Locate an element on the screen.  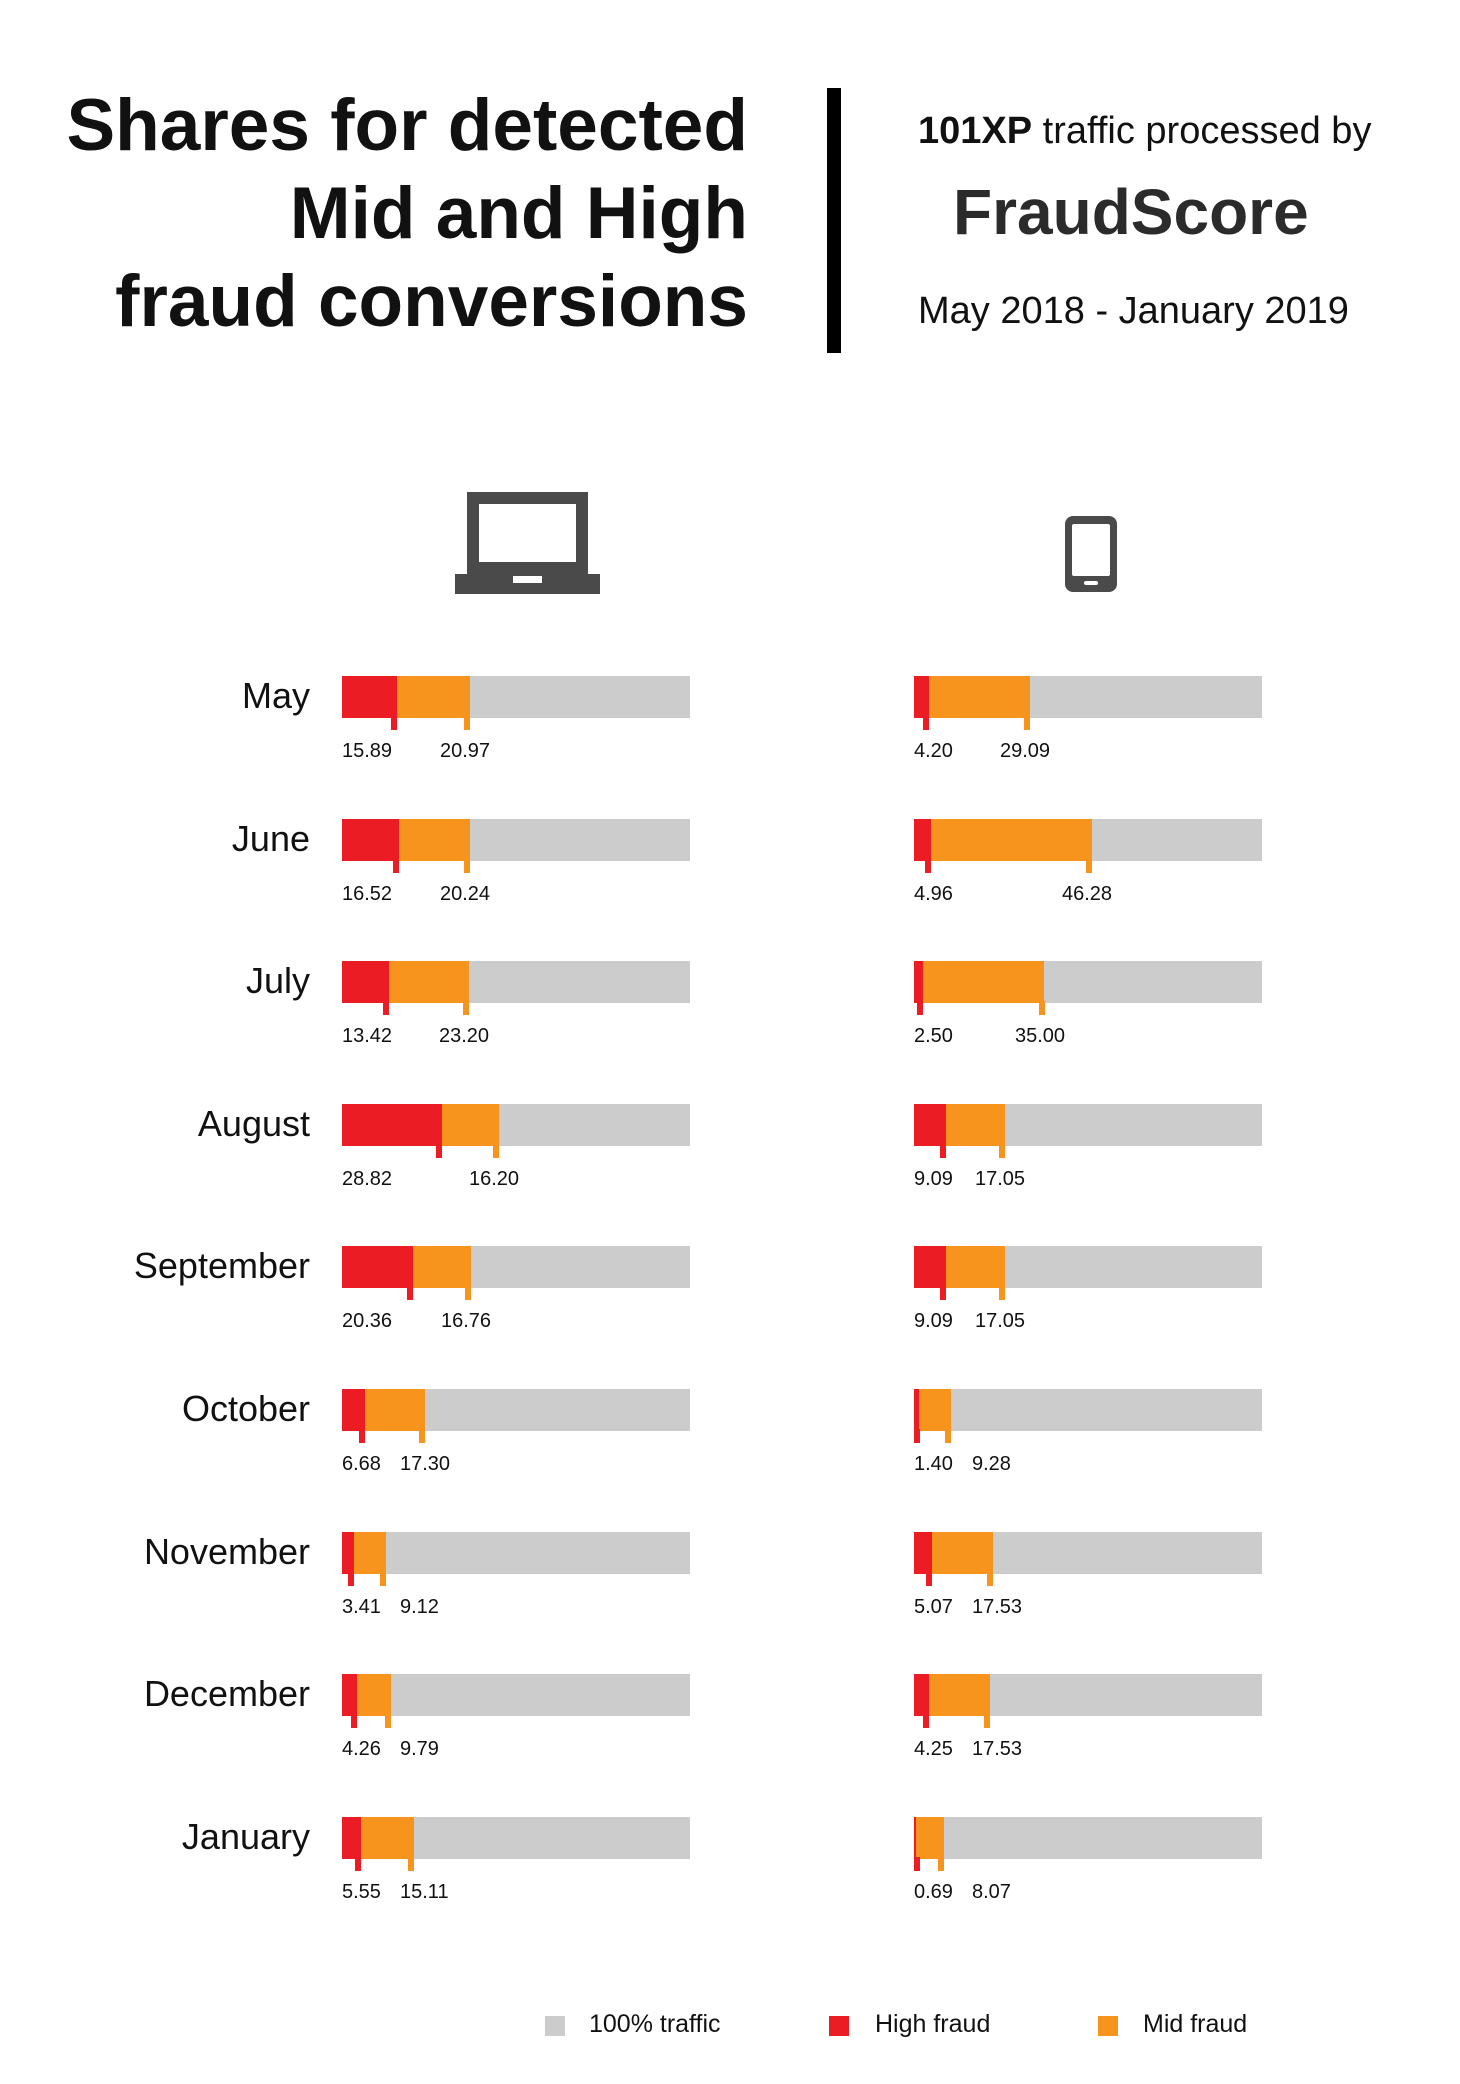
high-fraud-value: 3.41 is located at coordinates (361, 1607).